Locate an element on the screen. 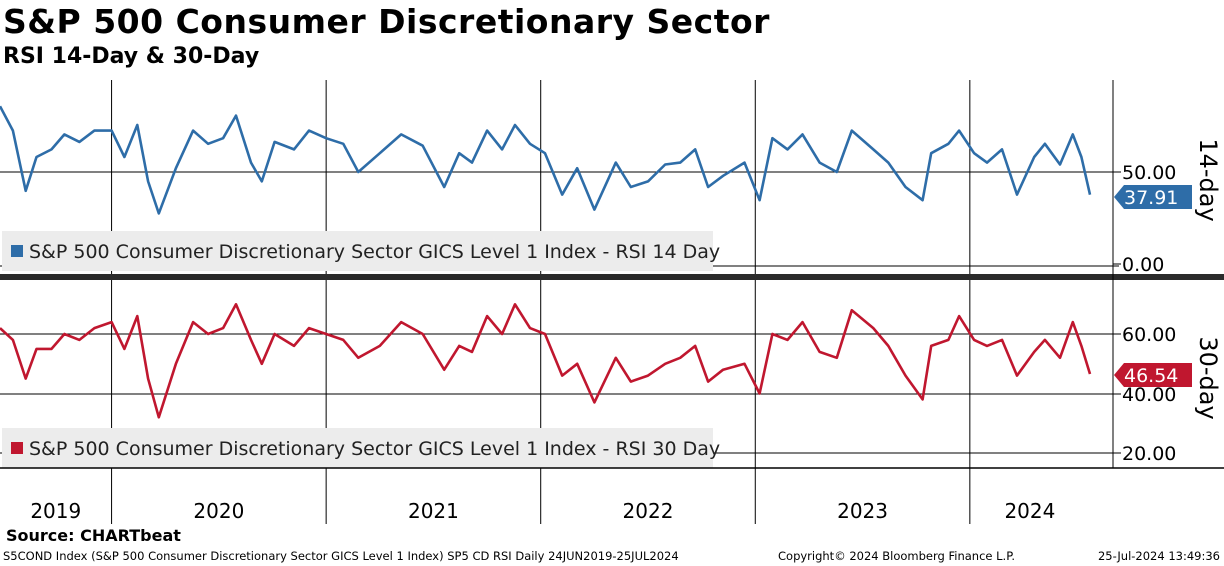 The image size is (1224, 566). chart-title: S&P 500 Consumer Discretionary Sector is located at coordinates (386, 21).